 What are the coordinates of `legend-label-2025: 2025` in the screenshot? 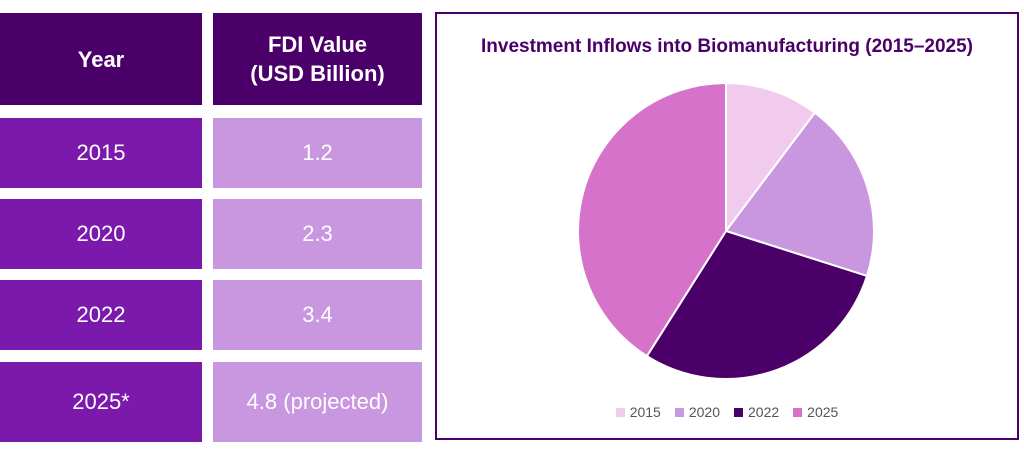 It's located at (823, 412).